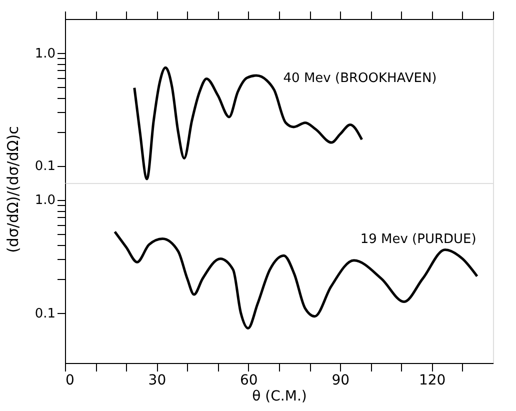  I want to click on annotation: 40 Mev (BROOKHAVEN), so click(360, 78).